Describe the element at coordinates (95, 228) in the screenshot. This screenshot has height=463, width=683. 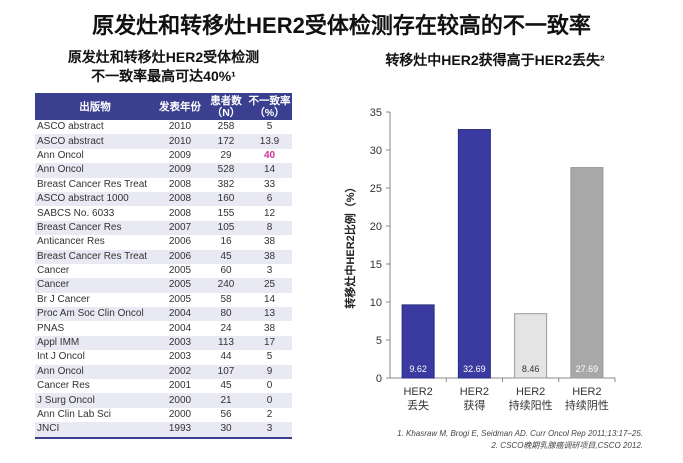
I see `cell-publication: Breast Cancer Res` at that location.